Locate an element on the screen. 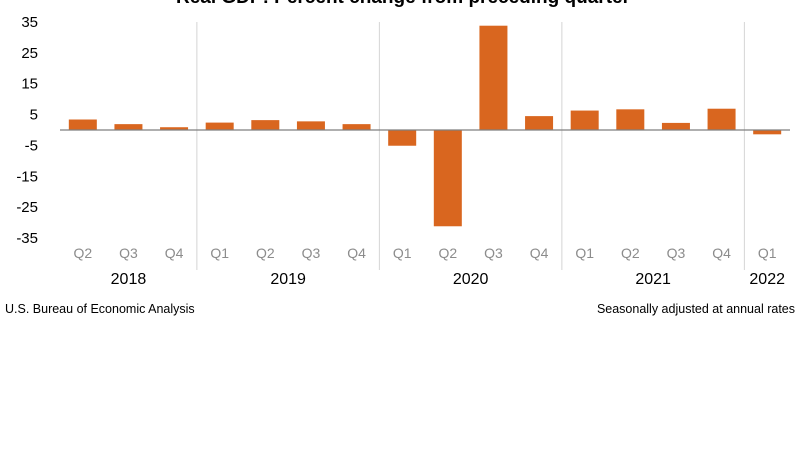  source-note: U.S. Bureau of Economic Analysis is located at coordinates (100, 309).